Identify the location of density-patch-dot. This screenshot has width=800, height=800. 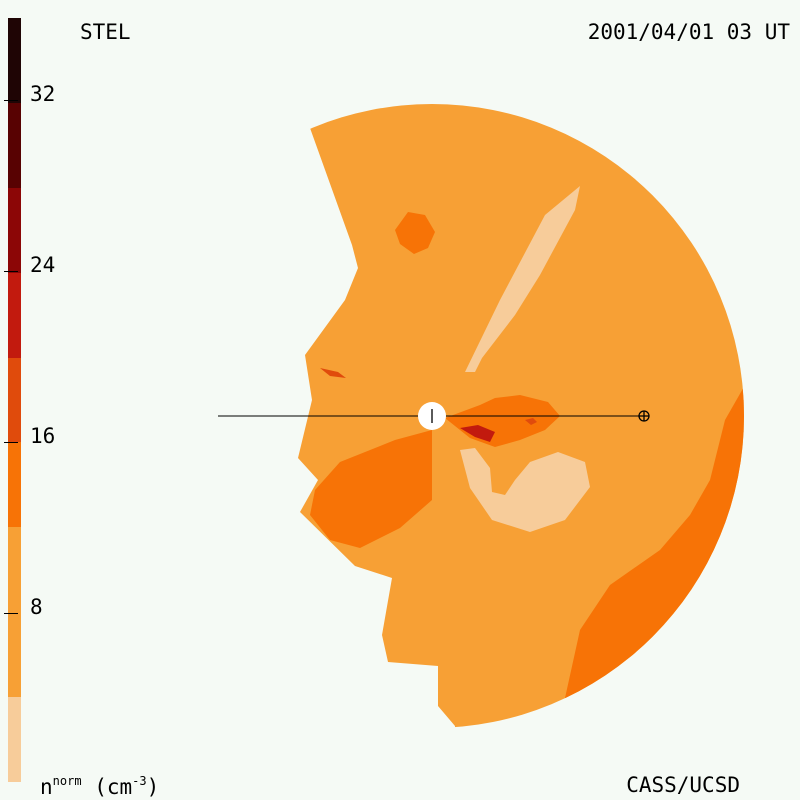
(531, 421).